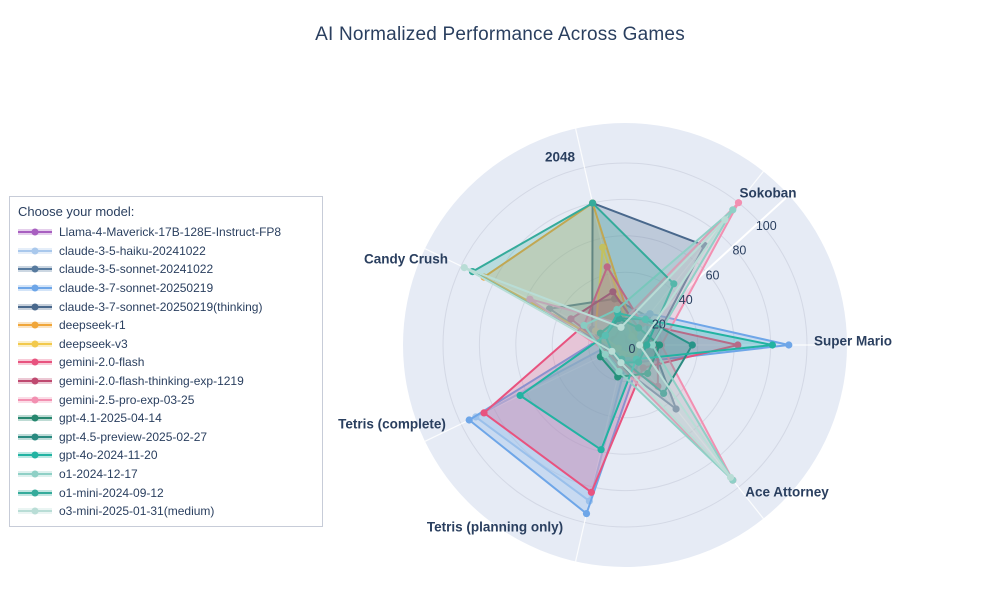  Describe the element at coordinates (76, 211) in the screenshot. I see `legend-title: Choose your model:` at that location.